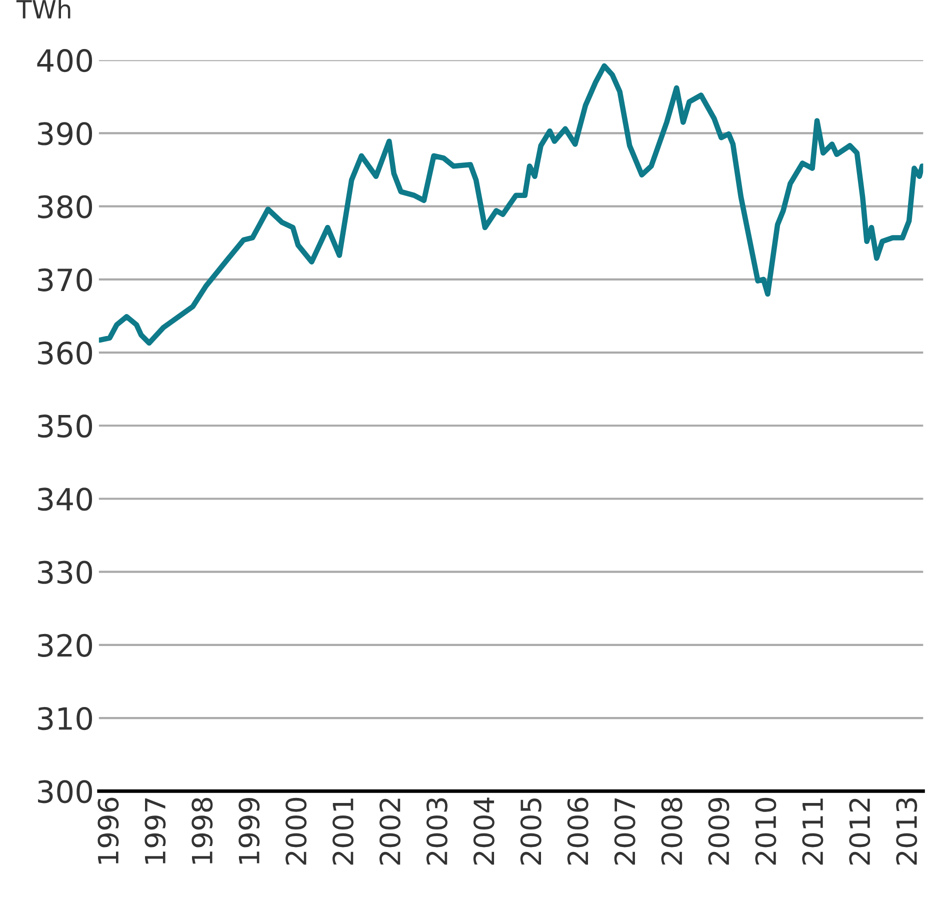 Image resolution: width=942 pixels, height=897 pixels. Describe the element at coordinates (65, 353) in the screenshot. I see `y-tick-label: 360` at that location.